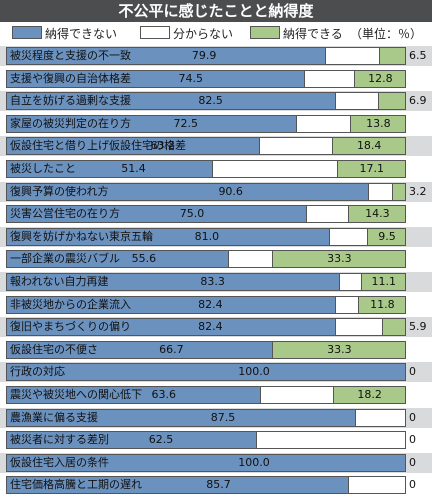  Describe the element at coordinates (210, 101) in the screenshot. I see `value-label-unconvinced: 82.5` at that location.